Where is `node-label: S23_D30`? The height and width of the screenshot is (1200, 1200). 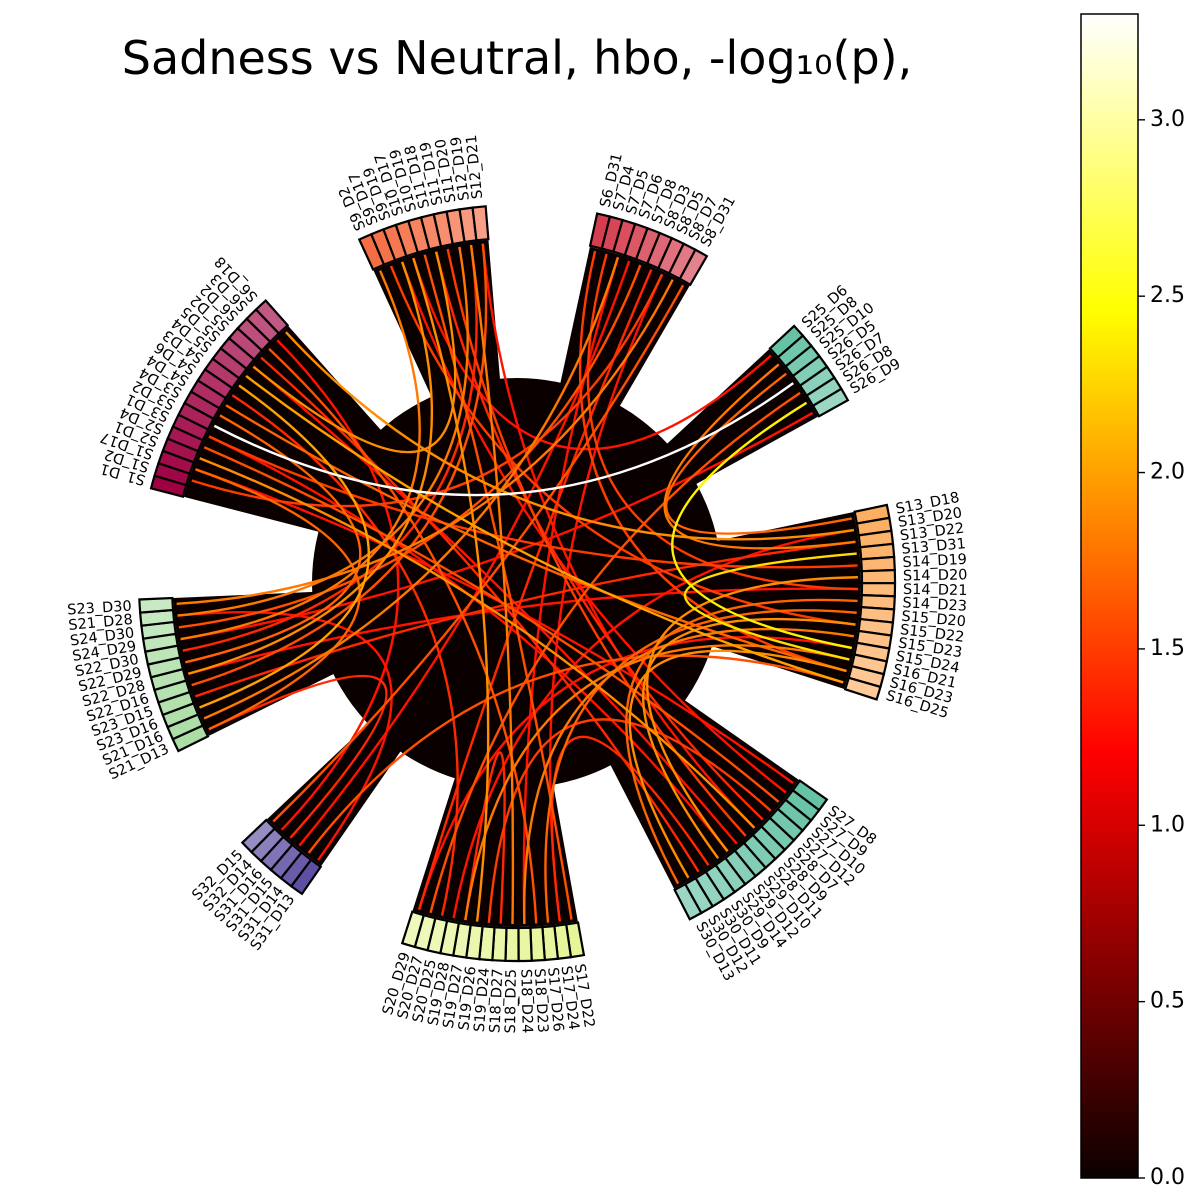
node-label: S23_D30 is located at coordinates (99, 609).